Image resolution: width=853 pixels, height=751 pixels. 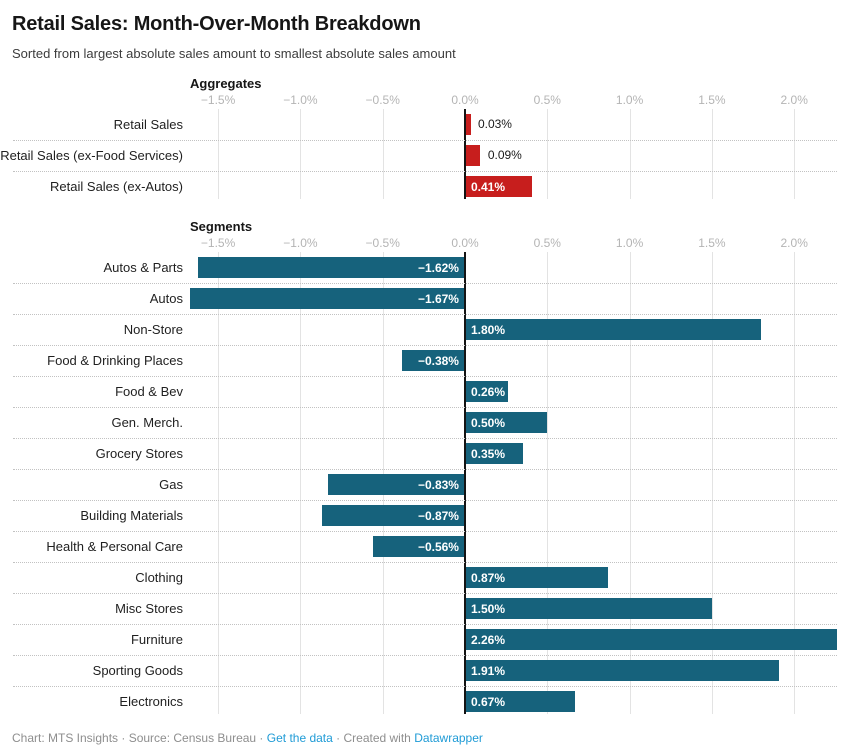 What do you see at coordinates (171, 484) in the screenshot?
I see `row-label: Gas` at bounding box center [171, 484].